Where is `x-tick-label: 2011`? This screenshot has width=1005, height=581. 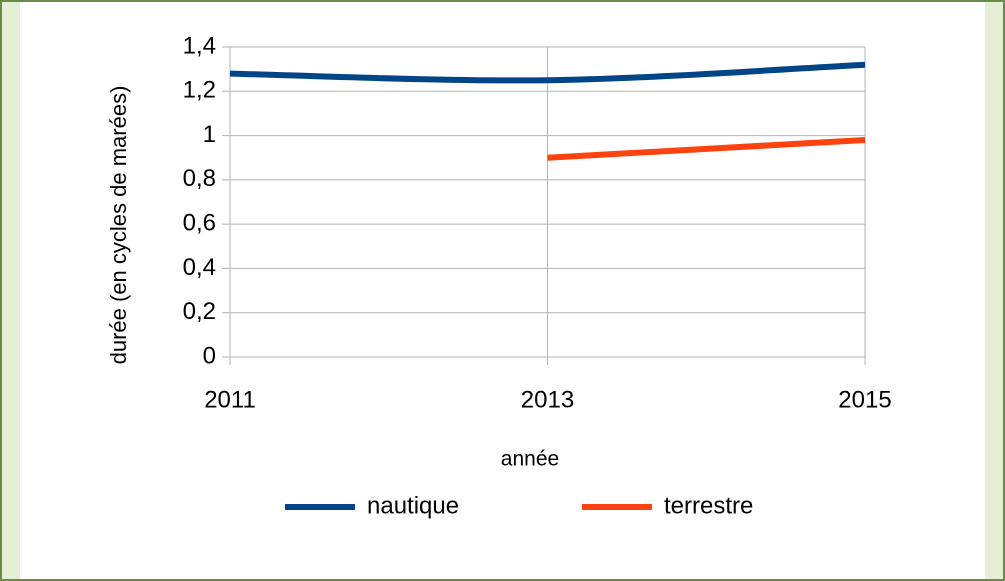
x-tick-label: 2011 is located at coordinates (230, 399).